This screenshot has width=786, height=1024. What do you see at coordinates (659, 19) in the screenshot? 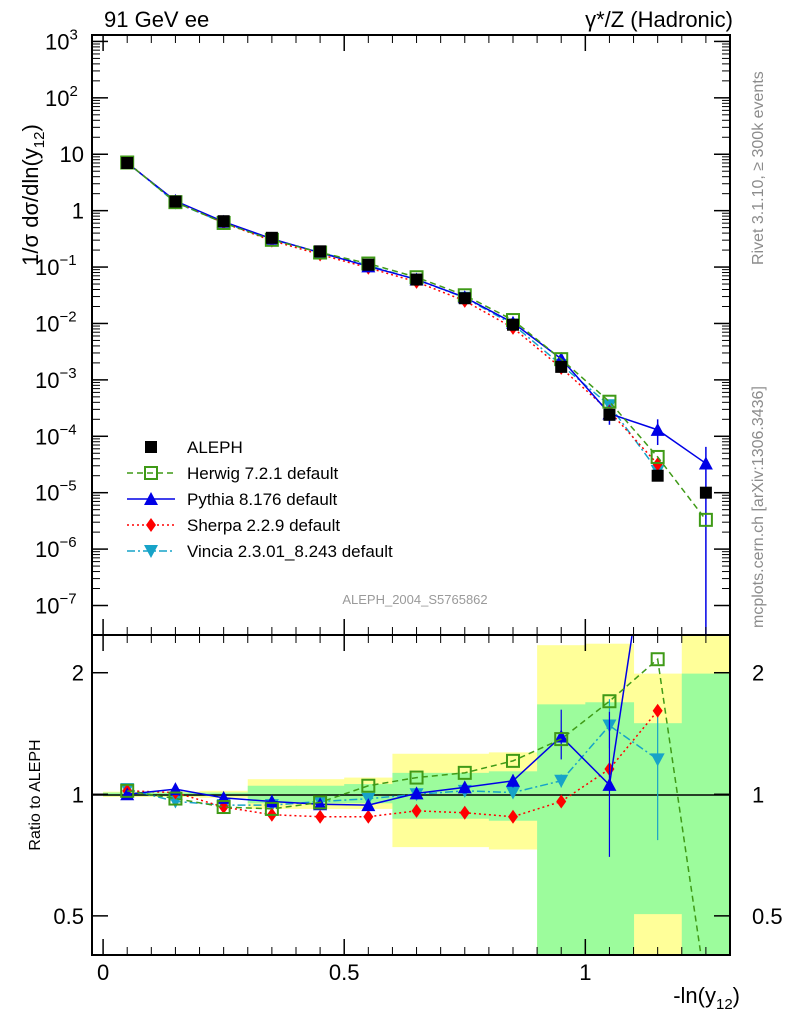
I see `header-right: γ*/Z (Hadronic)` at bounding box center [659, 19].